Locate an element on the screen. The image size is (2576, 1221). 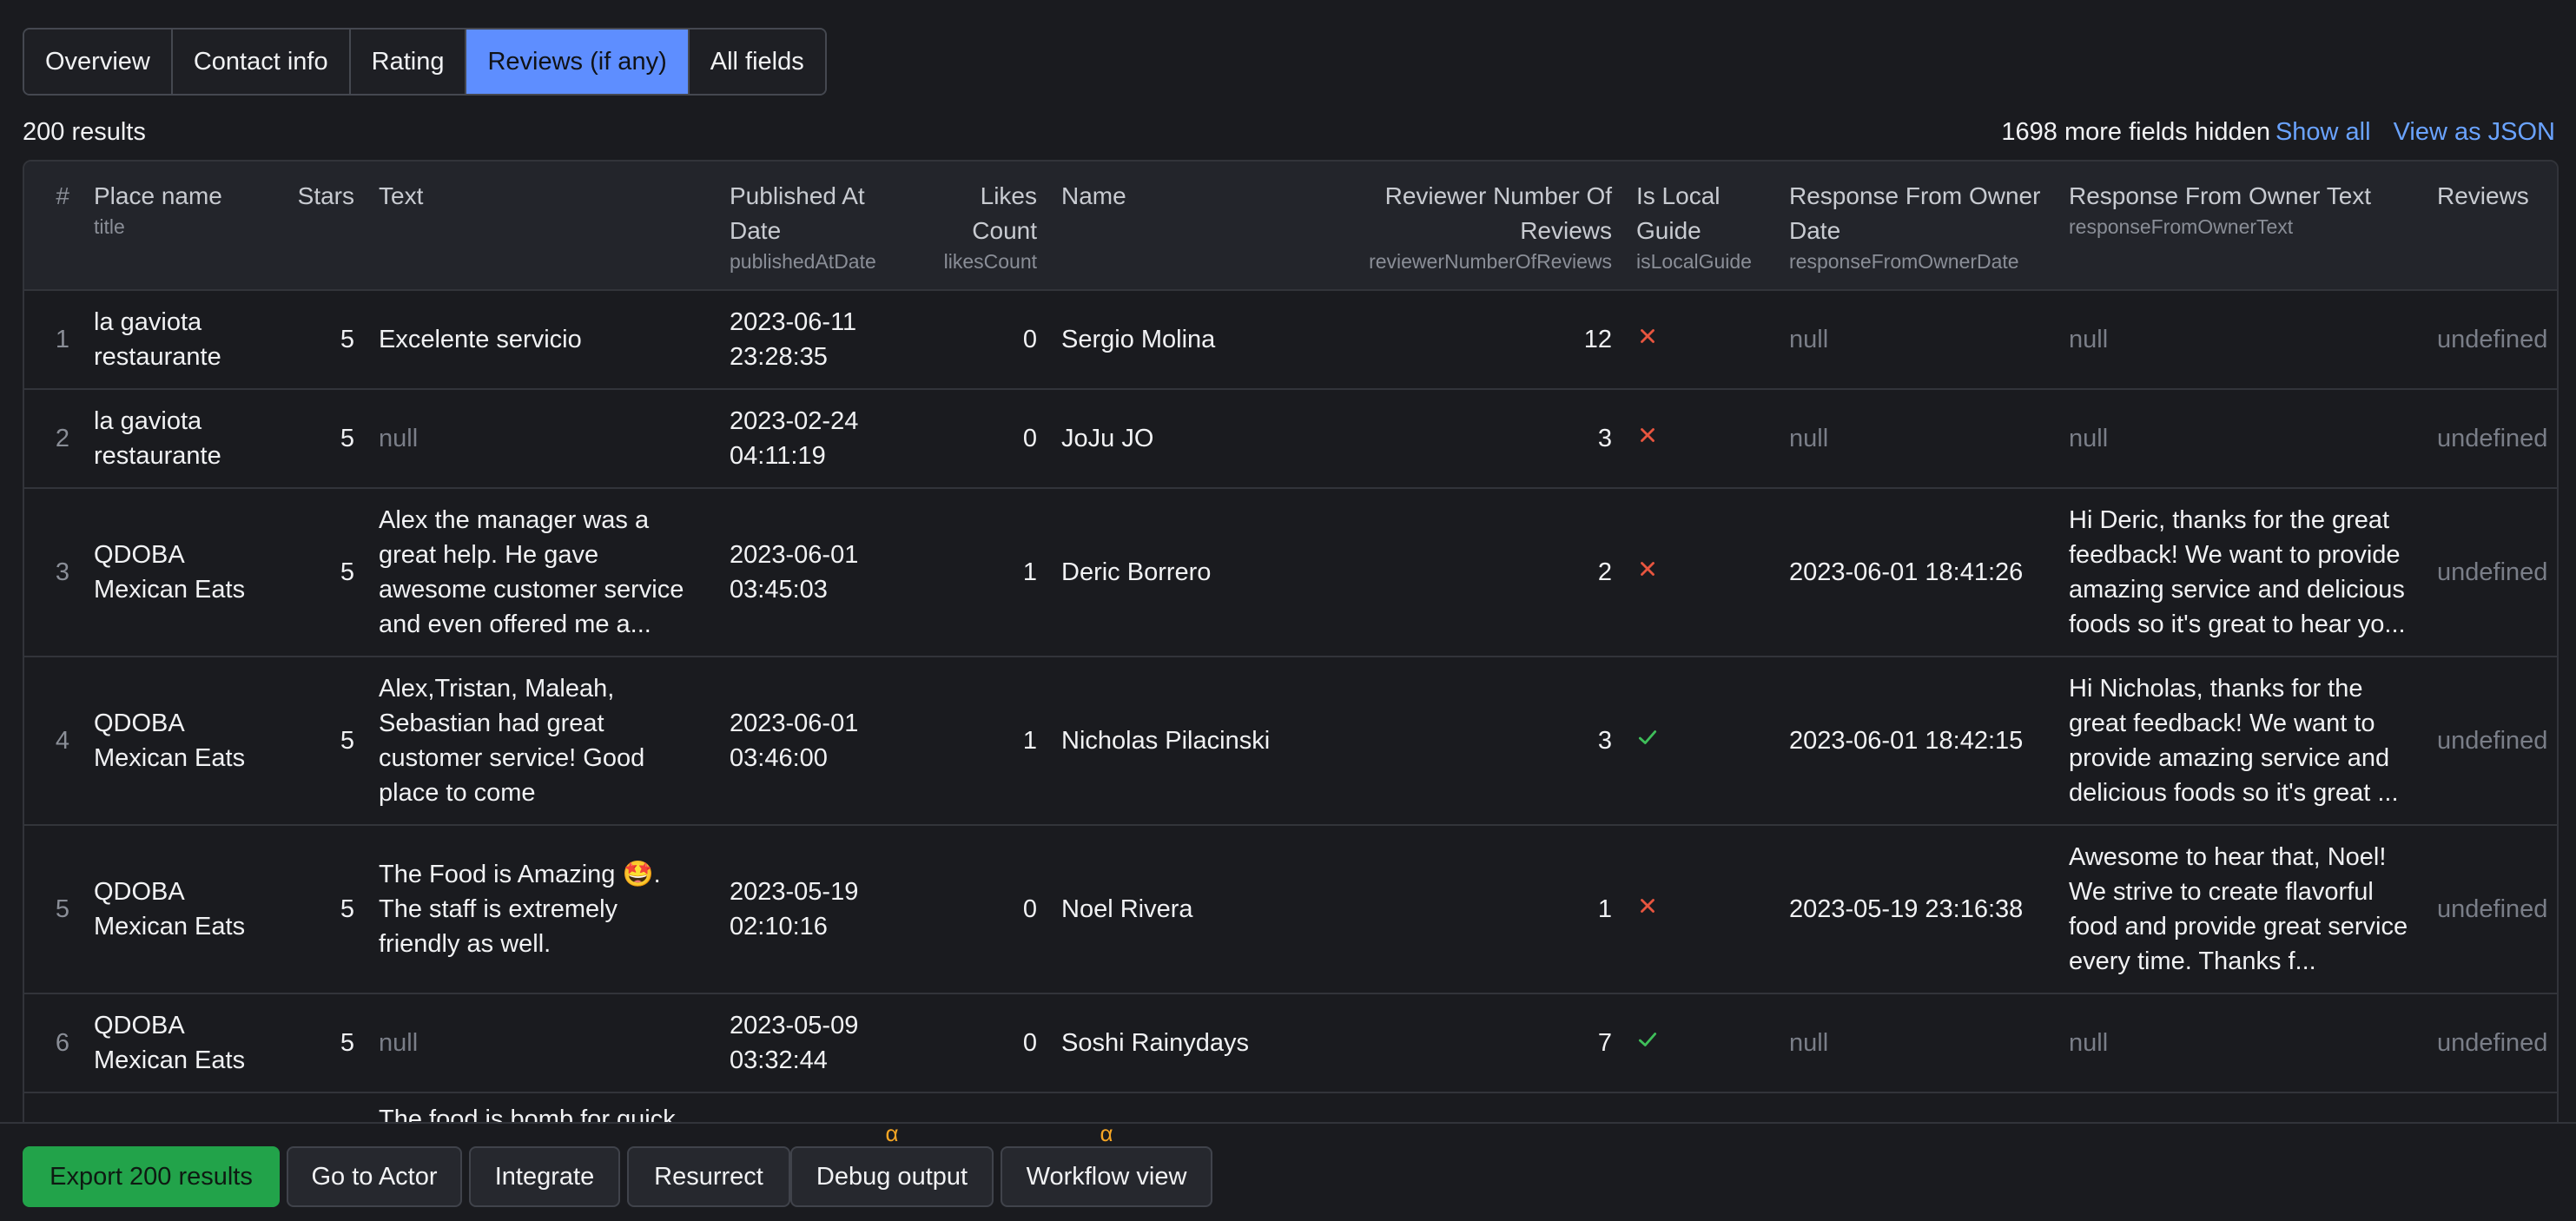
cell-name: Soshi Rainydays is located at coordinates (1155, 1043).